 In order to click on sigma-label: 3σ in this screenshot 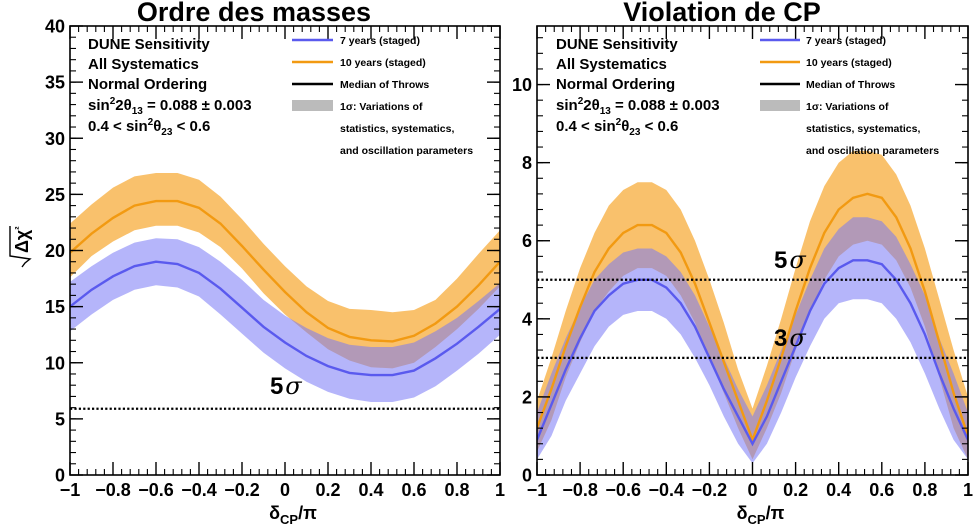, I will do `click(790, 338)`.